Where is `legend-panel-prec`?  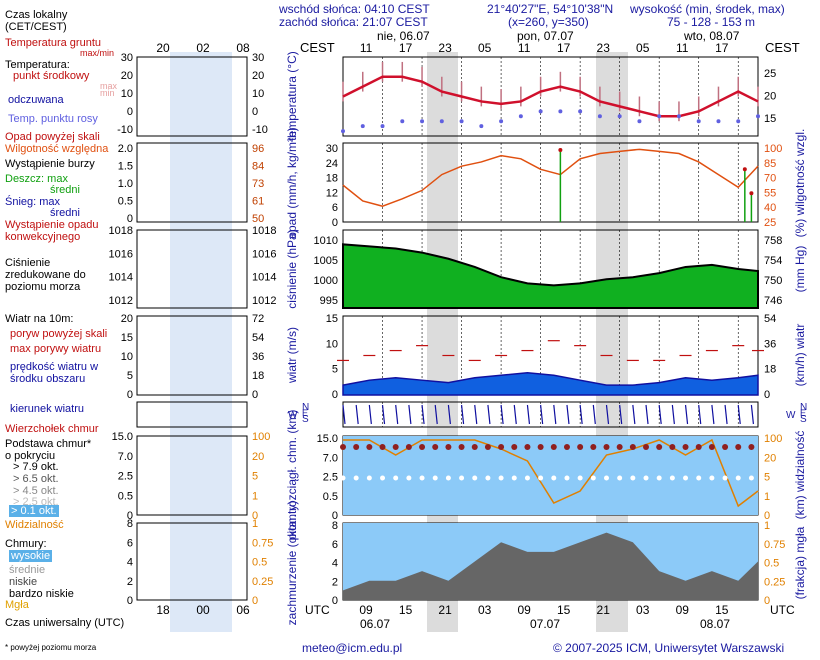
legend-panel-prec is located at coordinates (192, 182).